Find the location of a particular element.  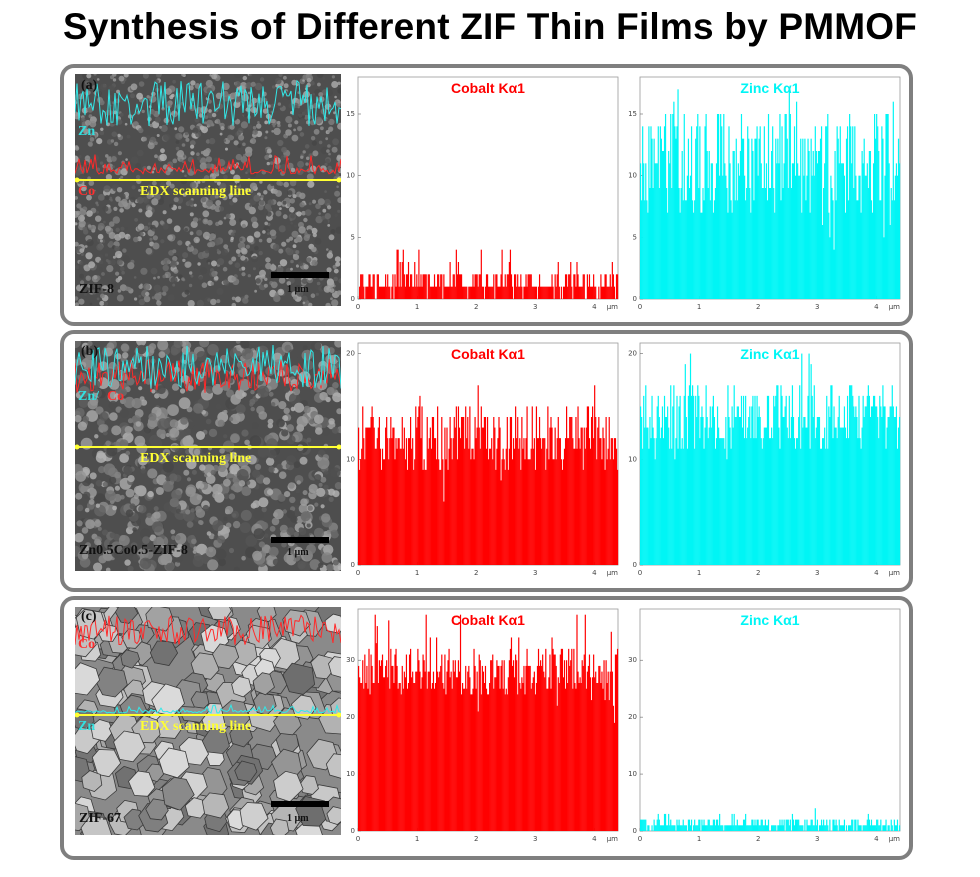

scale-bar is located at coordinates (300, 275).